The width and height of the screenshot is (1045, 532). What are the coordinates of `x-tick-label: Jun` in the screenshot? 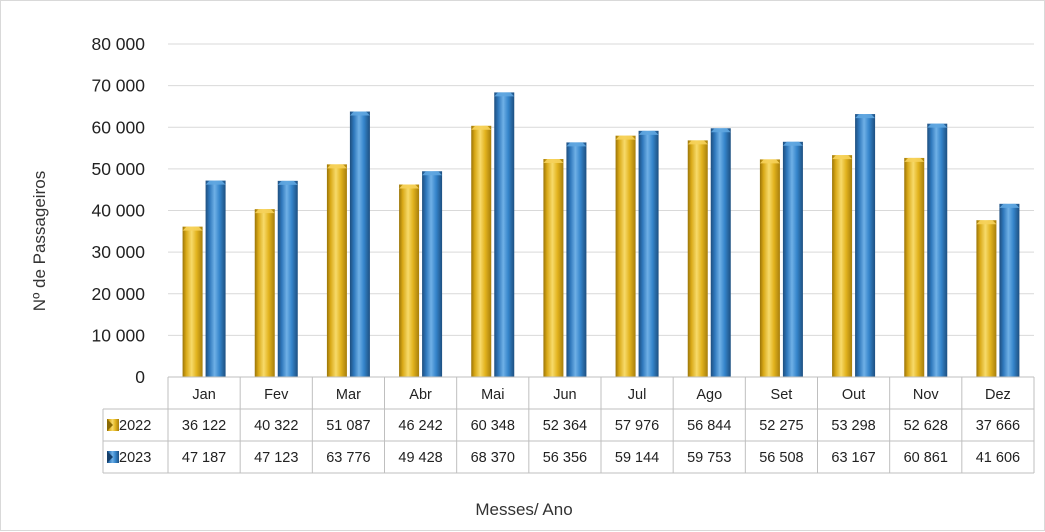 It's located at (564, 395).